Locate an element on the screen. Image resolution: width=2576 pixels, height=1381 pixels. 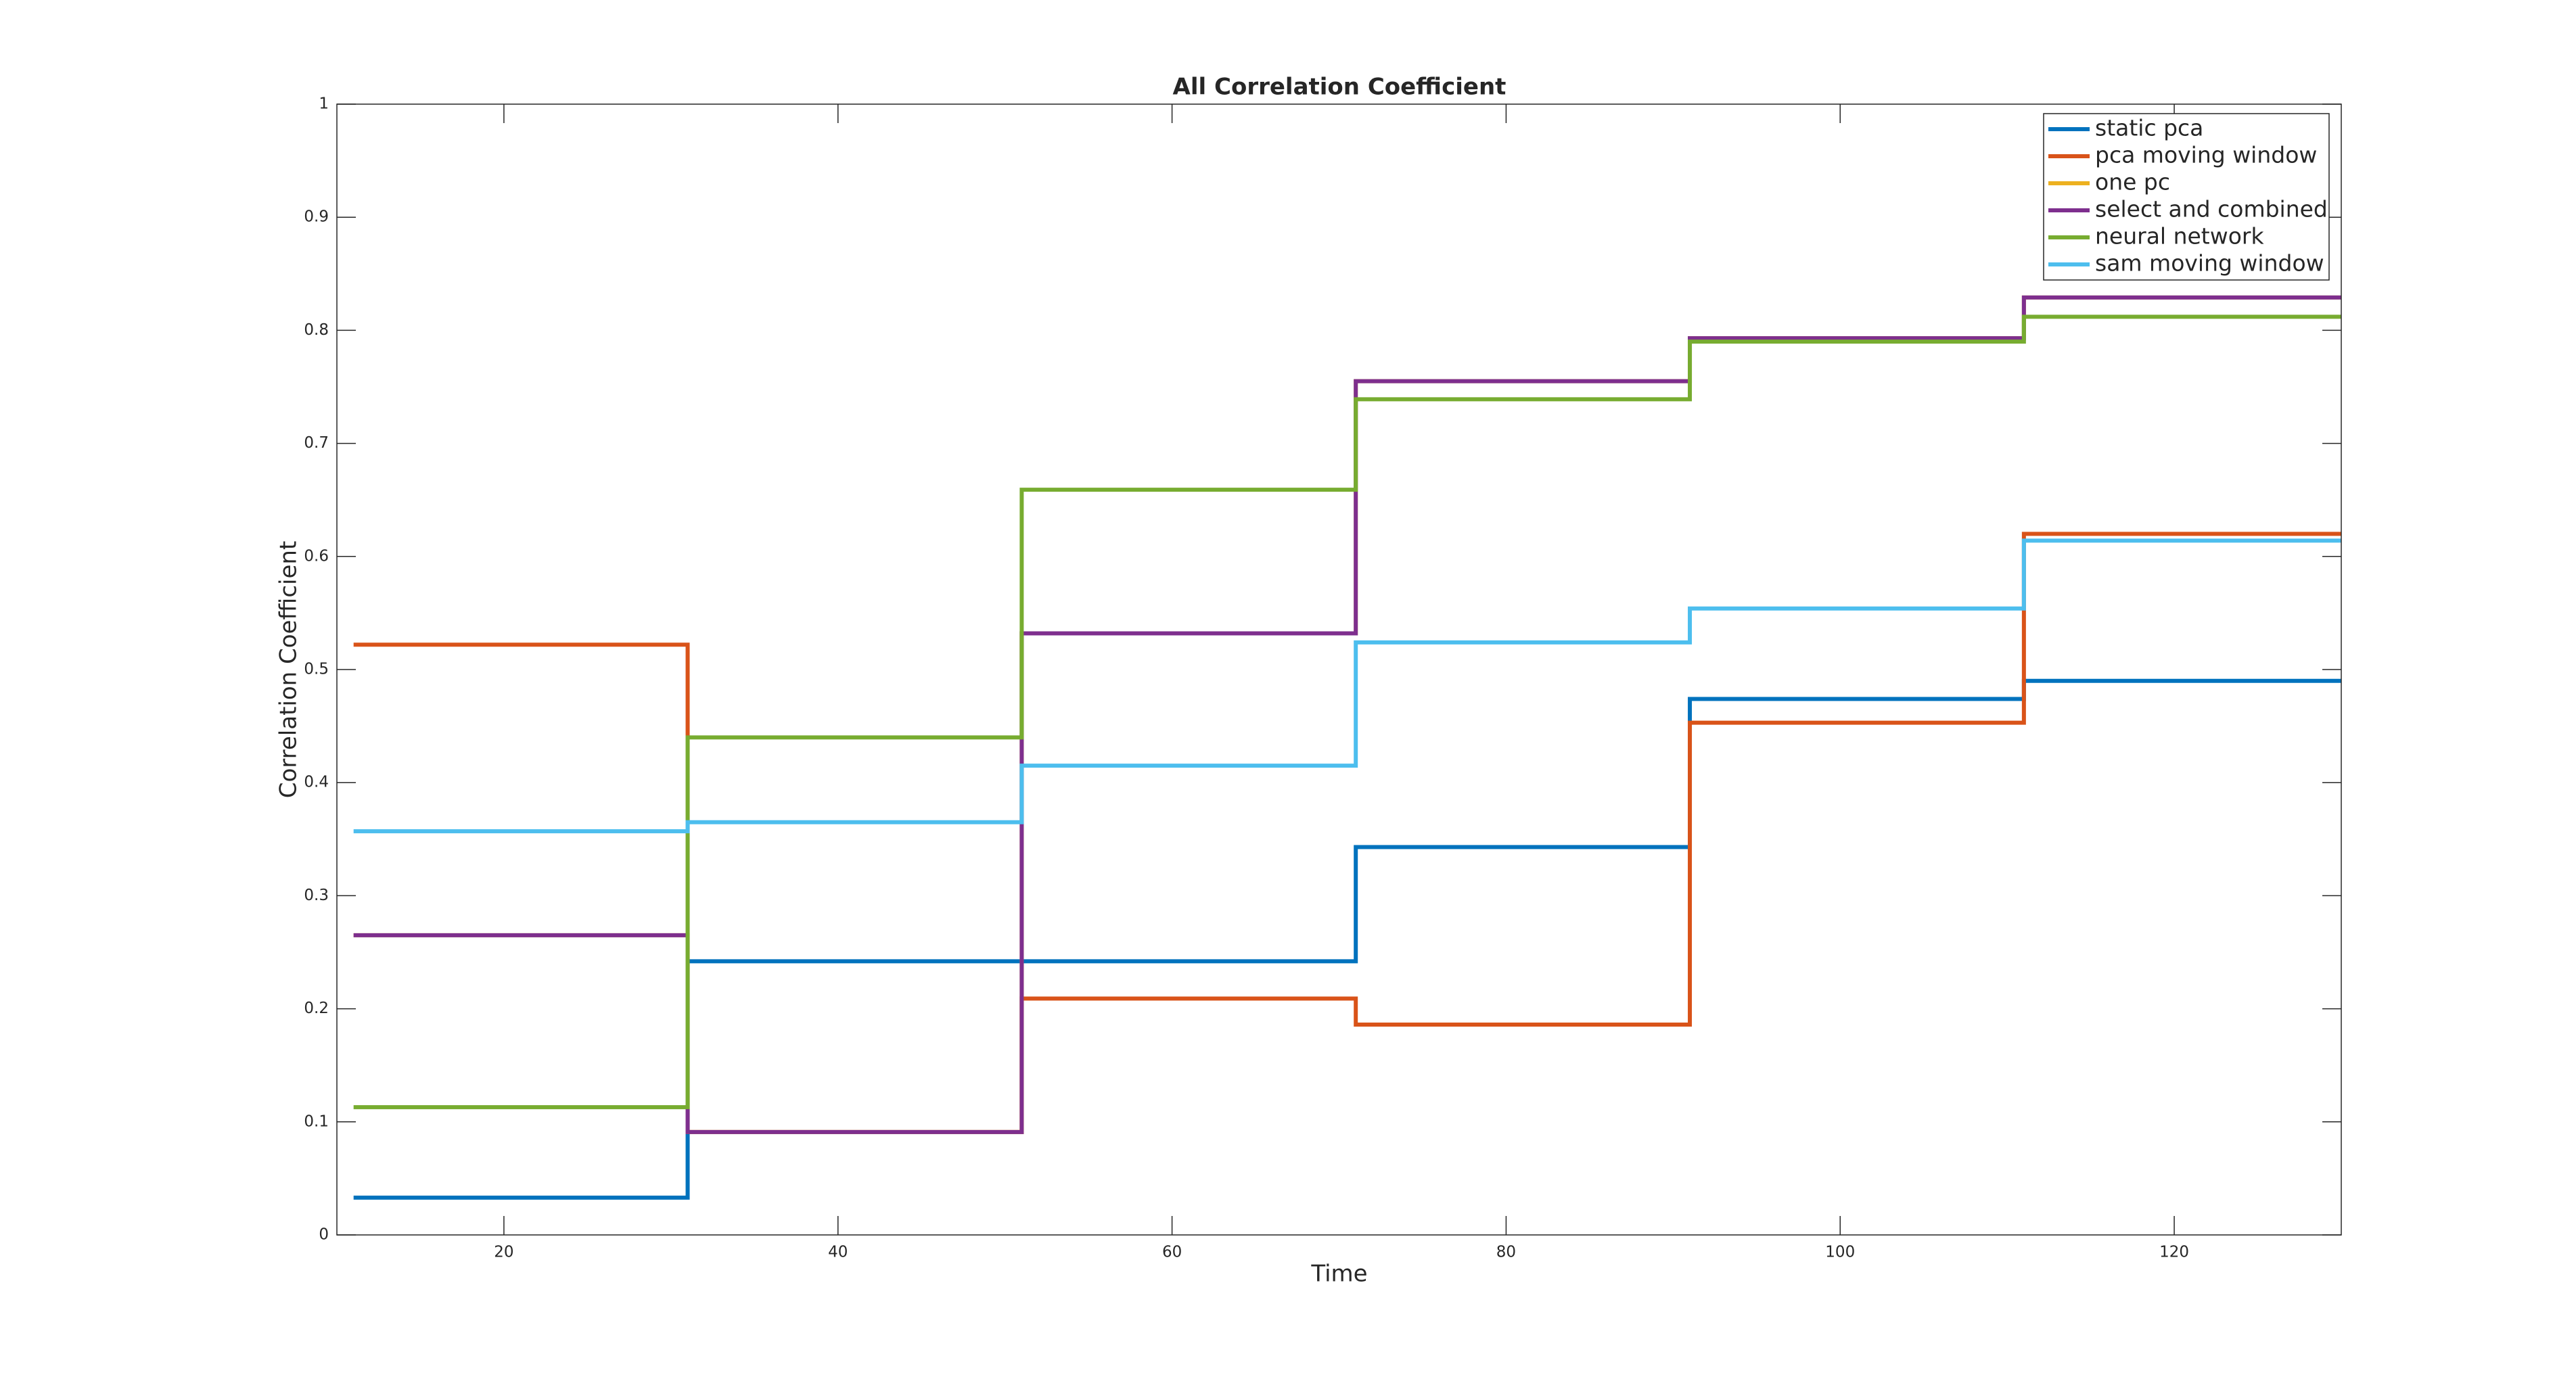
chart-title: All Correlation Coefficient is located at coordinates (1339, 87).